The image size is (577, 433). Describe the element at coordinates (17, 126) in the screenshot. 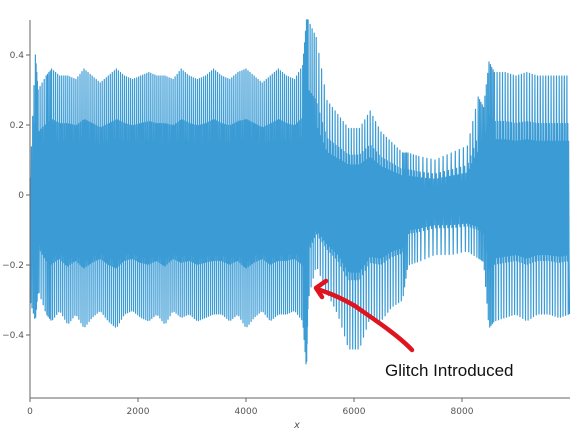

I see `y-tick-label: 0.2` at that location.